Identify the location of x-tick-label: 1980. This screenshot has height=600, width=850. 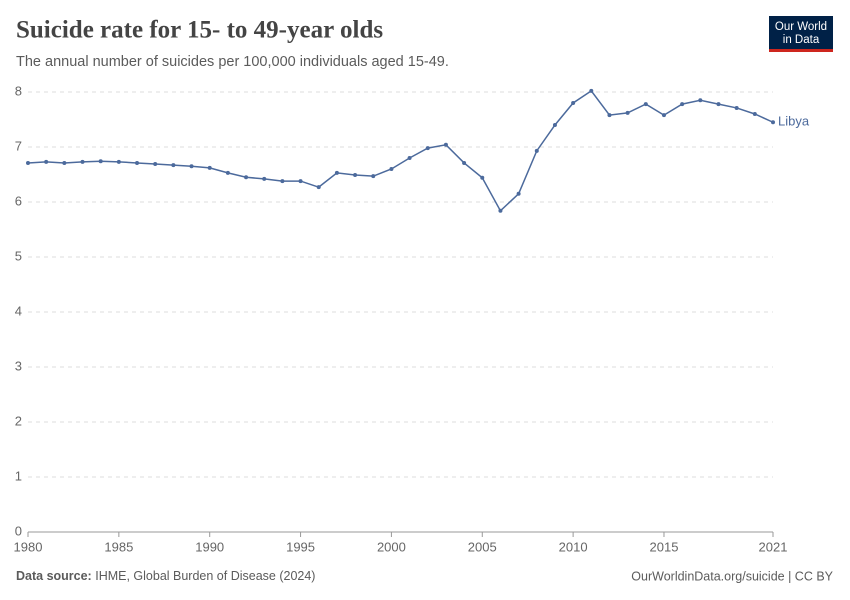
(28, 546).